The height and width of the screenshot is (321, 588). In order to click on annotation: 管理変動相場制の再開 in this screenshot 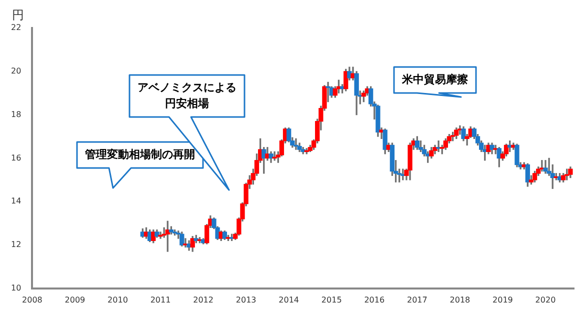, I will do `click(139, 154)`.